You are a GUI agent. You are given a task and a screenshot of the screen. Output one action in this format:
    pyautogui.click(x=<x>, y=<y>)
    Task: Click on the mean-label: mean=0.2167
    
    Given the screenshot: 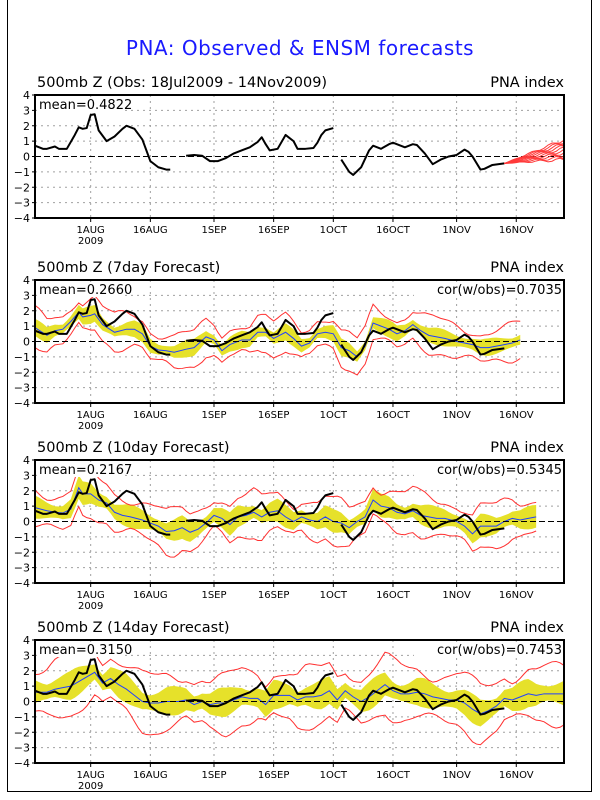 What is the action you would take?
    pyautogui.click(x=85, y=470)
    